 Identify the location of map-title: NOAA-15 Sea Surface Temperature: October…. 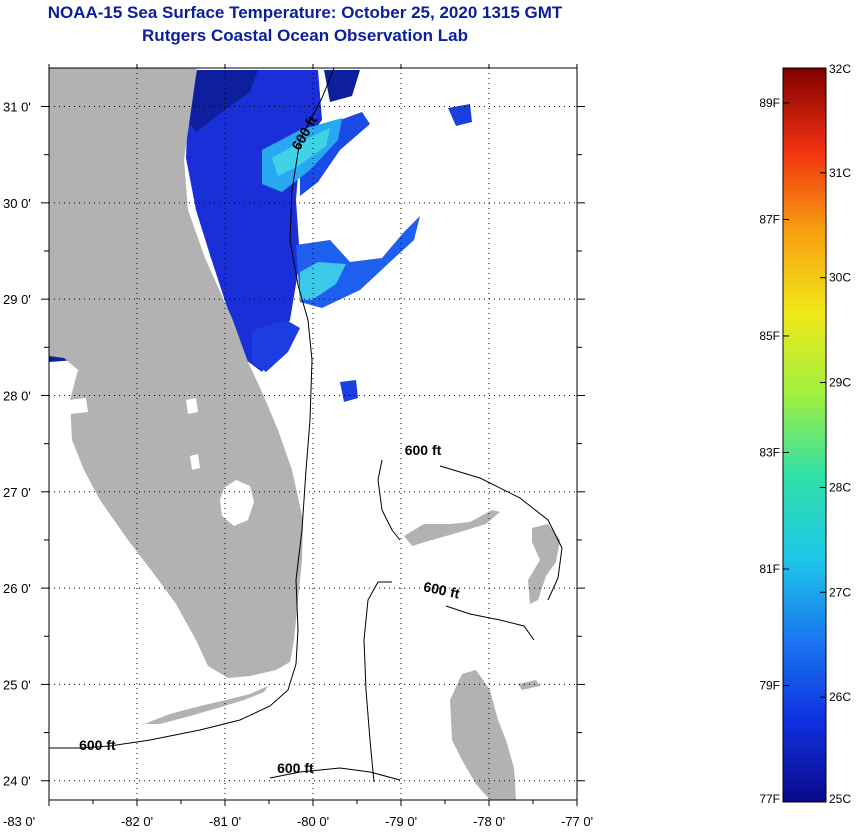
(305, 12).